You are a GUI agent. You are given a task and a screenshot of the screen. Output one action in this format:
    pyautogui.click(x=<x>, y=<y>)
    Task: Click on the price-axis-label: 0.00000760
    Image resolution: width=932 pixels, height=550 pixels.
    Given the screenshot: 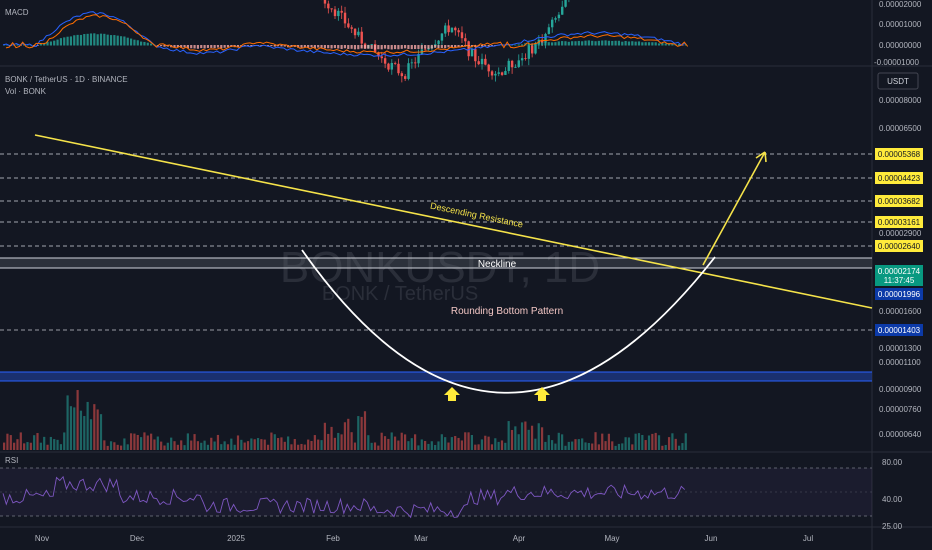 What is the action you would take?
    pyautogui.click(x=900, y=409)
    